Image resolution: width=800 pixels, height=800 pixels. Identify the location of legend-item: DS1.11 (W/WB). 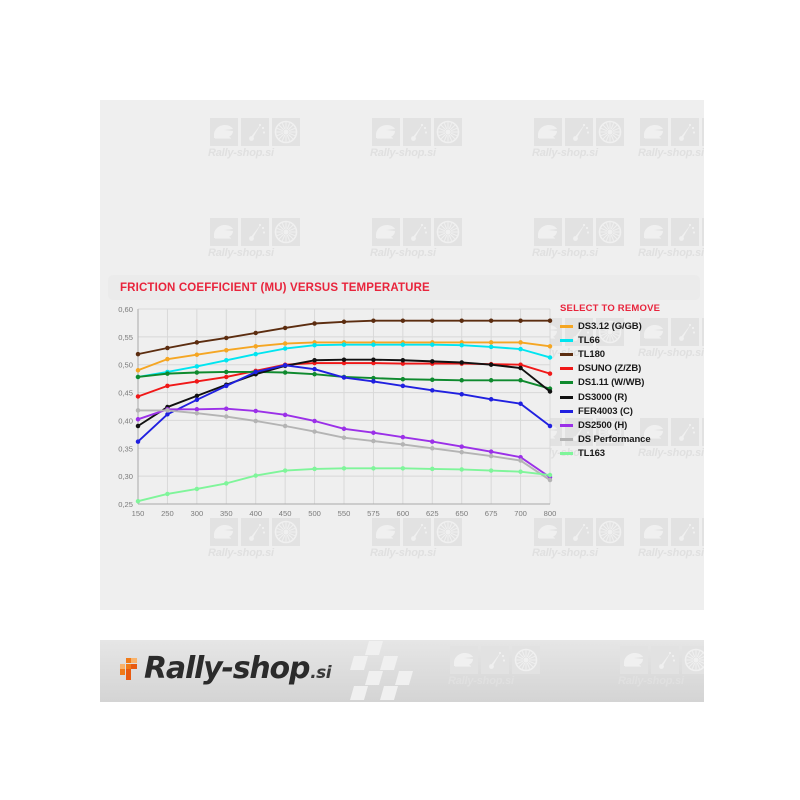
(632, 383).